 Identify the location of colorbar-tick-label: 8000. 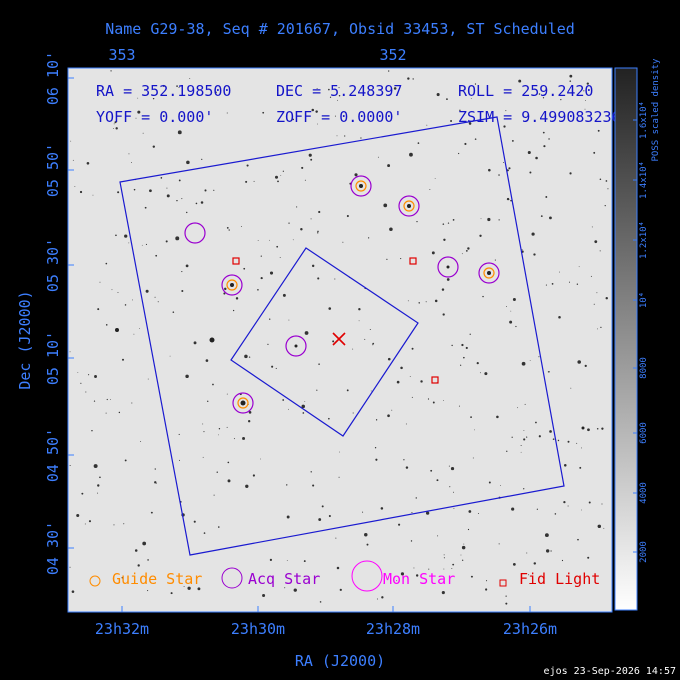
(644, 368).